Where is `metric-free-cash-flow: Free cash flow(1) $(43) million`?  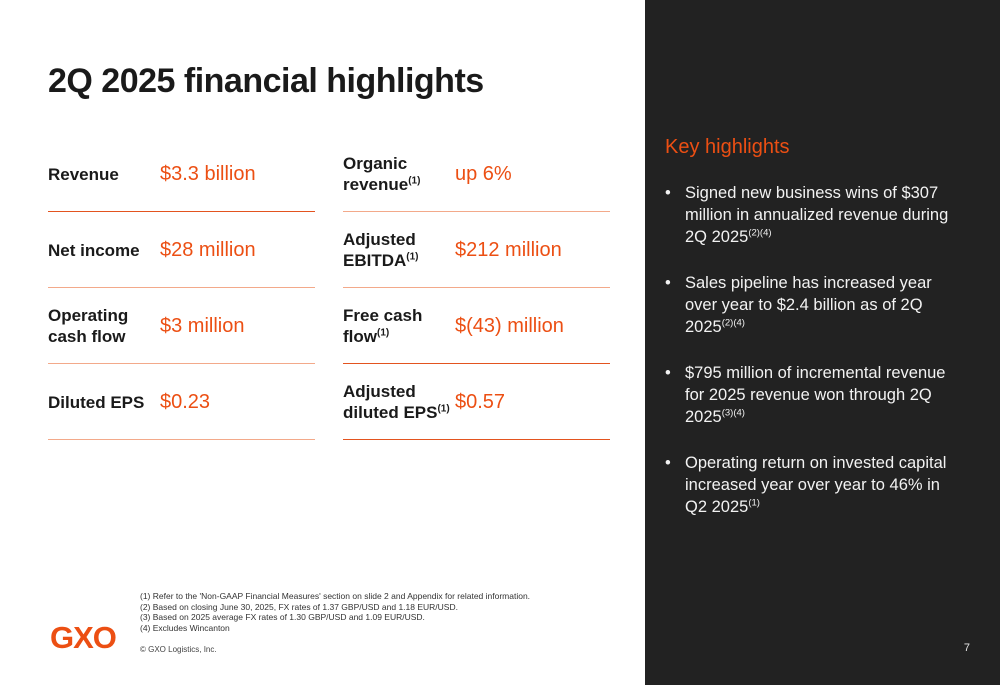 metric-free-cash-flow: Free cash flow(1) $(43) million is located at coordinates (476, 326).